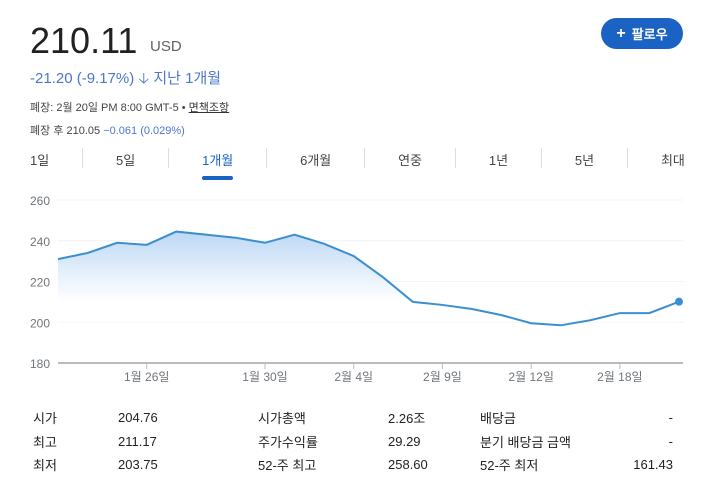  Describe the element at coordinates (498, 419) in the screenshot. I see `stat-label: 배당금` at that location.